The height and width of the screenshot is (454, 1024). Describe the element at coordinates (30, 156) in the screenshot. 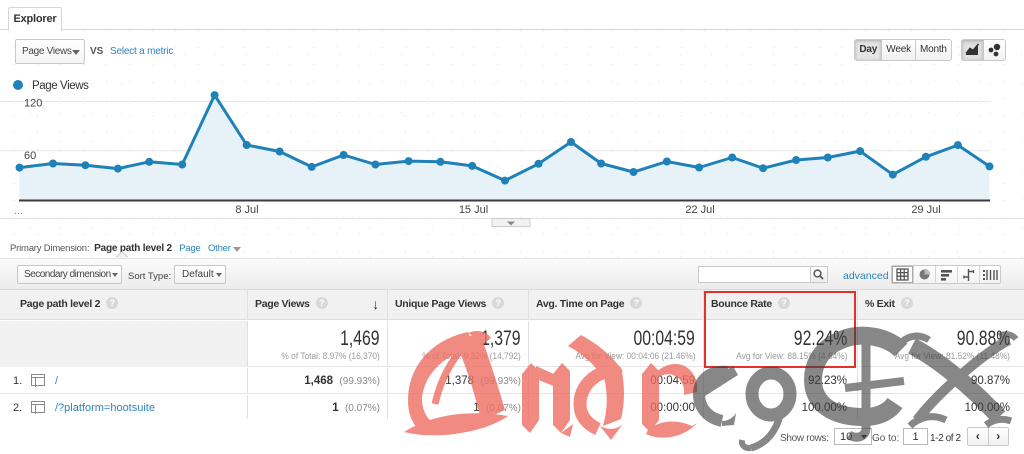

I see `svg-text: 60` at that location.